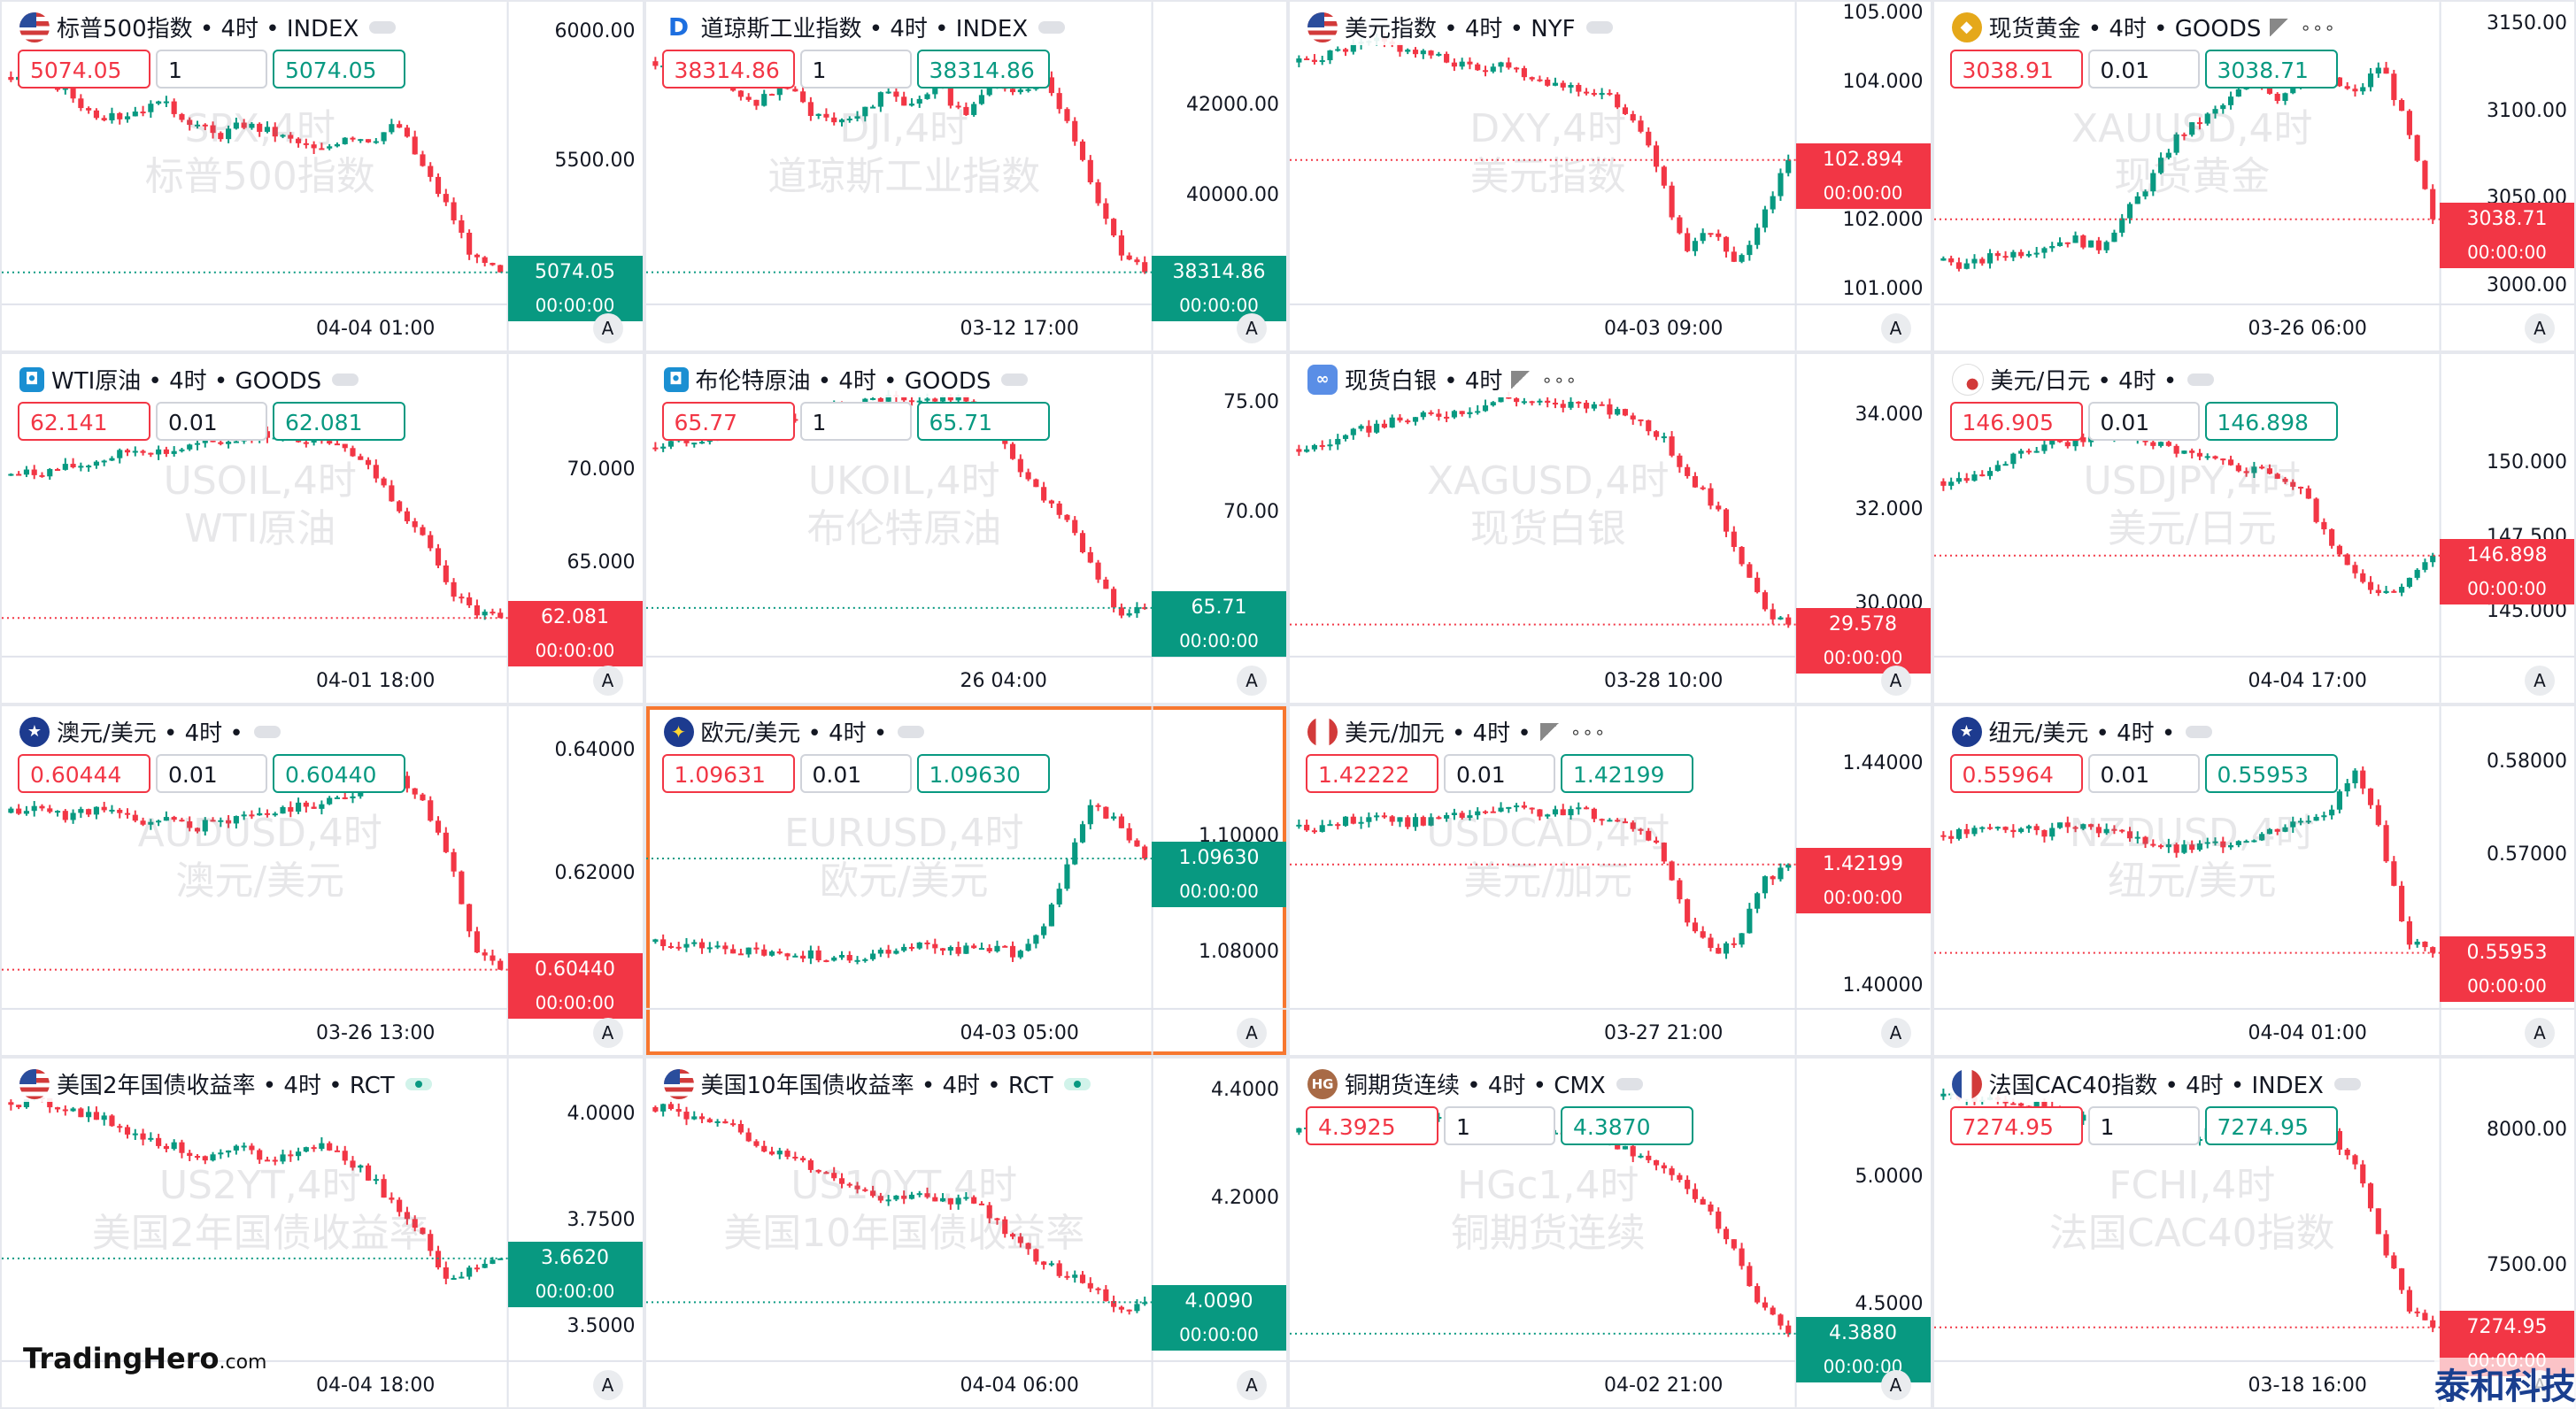 The image size is (2576, 1409). Describe the element at coordinates (1627, 1125) in the screenshot. I see `buy-button: 4.3870` at that location.